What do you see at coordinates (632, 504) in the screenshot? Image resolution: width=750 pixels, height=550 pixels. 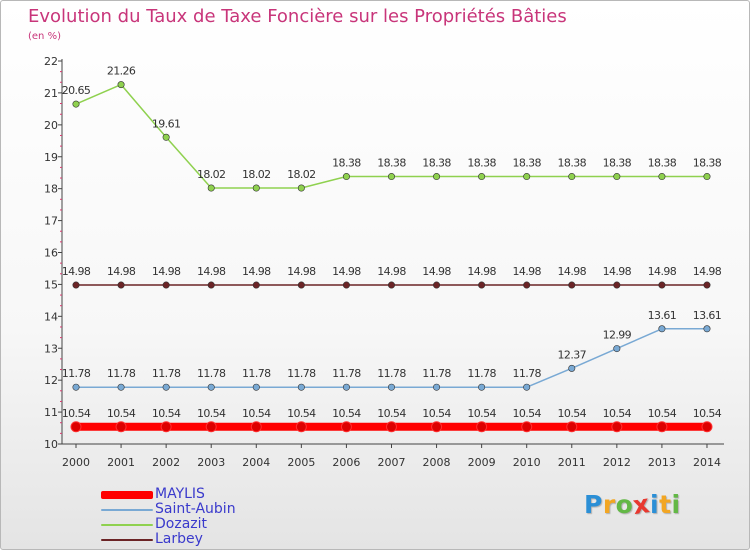 I see `proxiti-logo: Proxiti` at bounding box center [632, 504].